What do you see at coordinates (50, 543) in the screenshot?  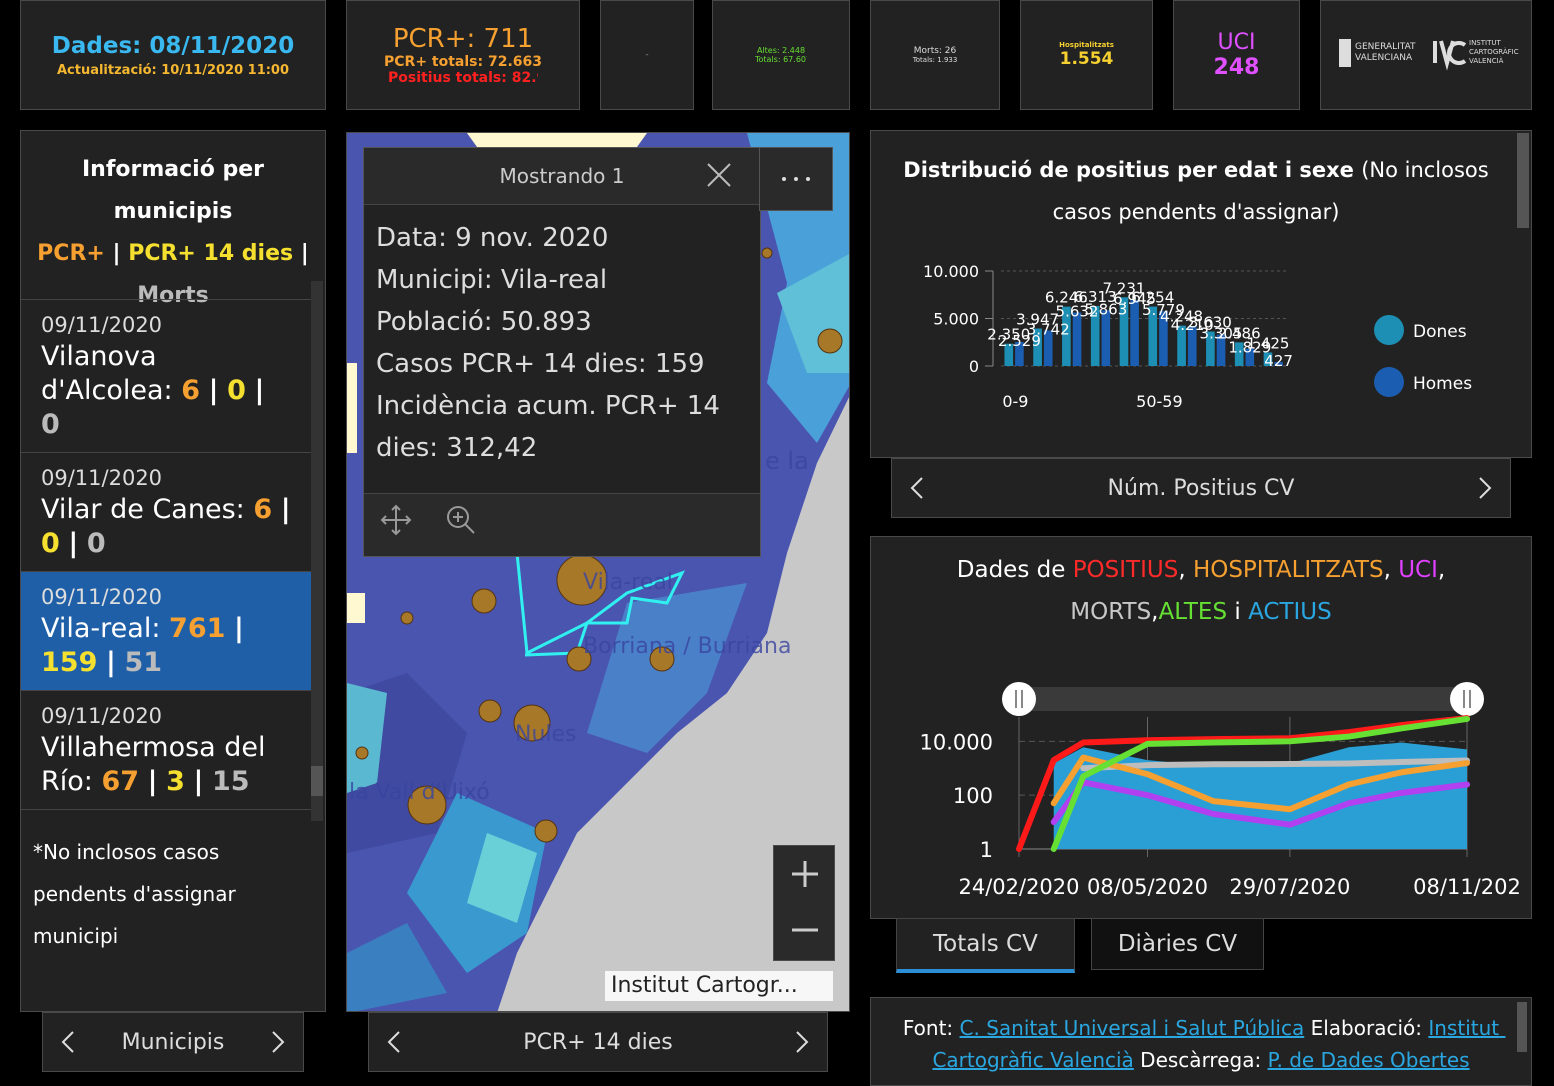 I see `item-pcr14: 0` at bounding box center [50, 543].